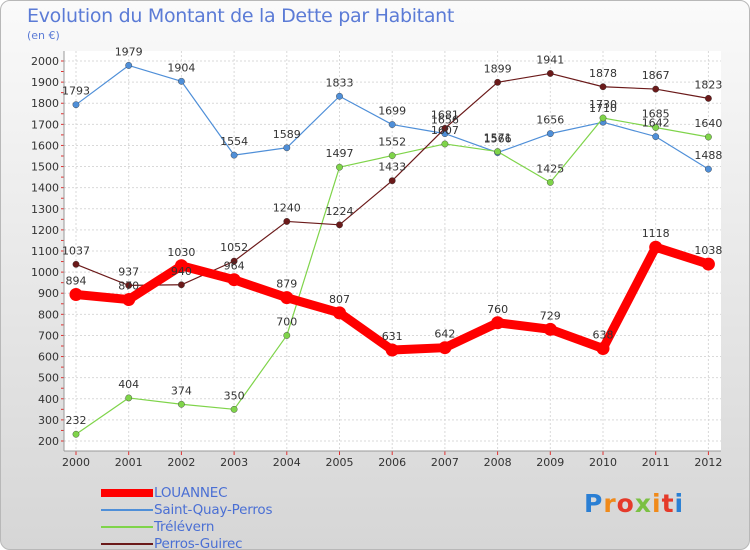 Image resolution: width=750 pixels, height=550 pixels. I want to click on y-tick-label: 1500, so click(45, 167).